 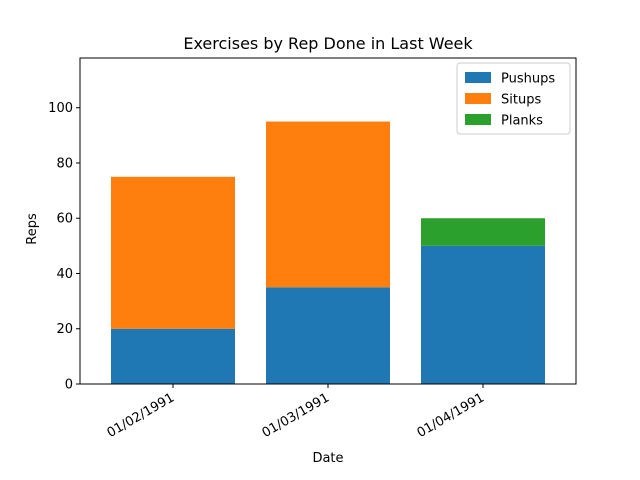 What do you see at coordinates (64, 274) in the screenshot?
I see `y-tick-label: 40` at bounding box center [64, 274].